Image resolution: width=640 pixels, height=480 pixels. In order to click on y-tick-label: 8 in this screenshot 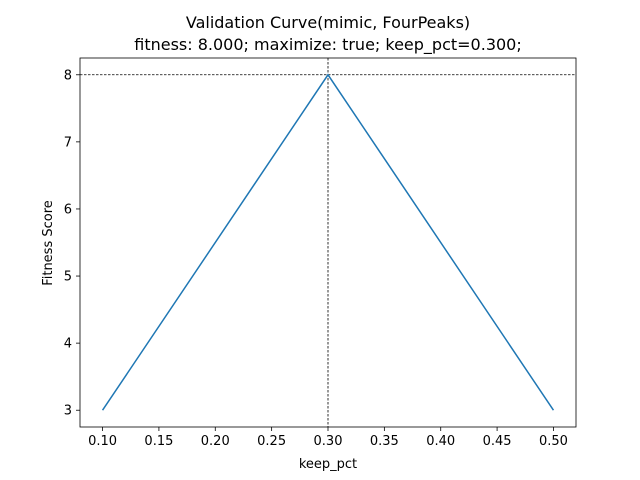, I will do `click(68, 75)`.